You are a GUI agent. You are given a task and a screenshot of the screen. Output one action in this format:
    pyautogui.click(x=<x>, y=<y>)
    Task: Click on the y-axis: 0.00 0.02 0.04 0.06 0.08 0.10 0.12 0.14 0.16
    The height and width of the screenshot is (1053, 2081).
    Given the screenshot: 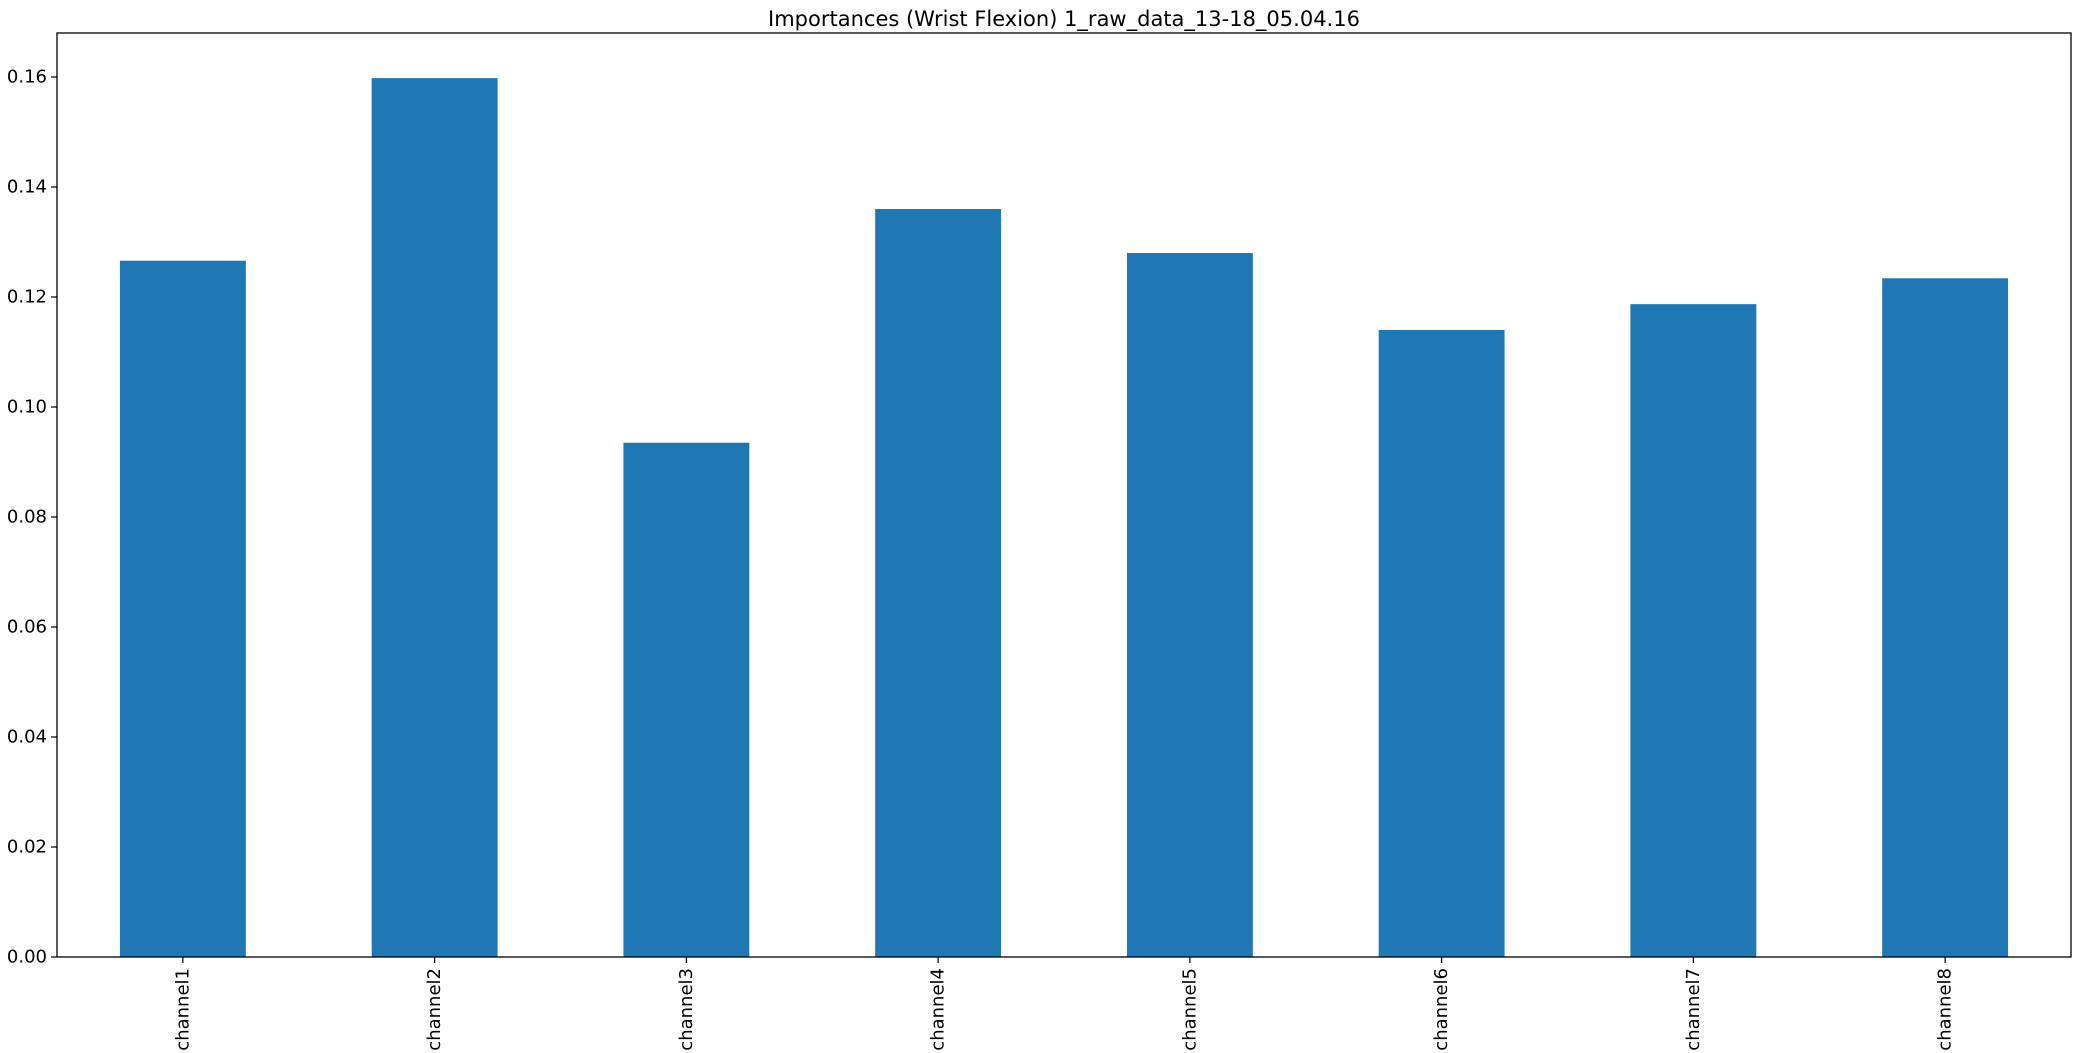 What is the action you would take?
    pyautogui.click(x=32, y=517)
    